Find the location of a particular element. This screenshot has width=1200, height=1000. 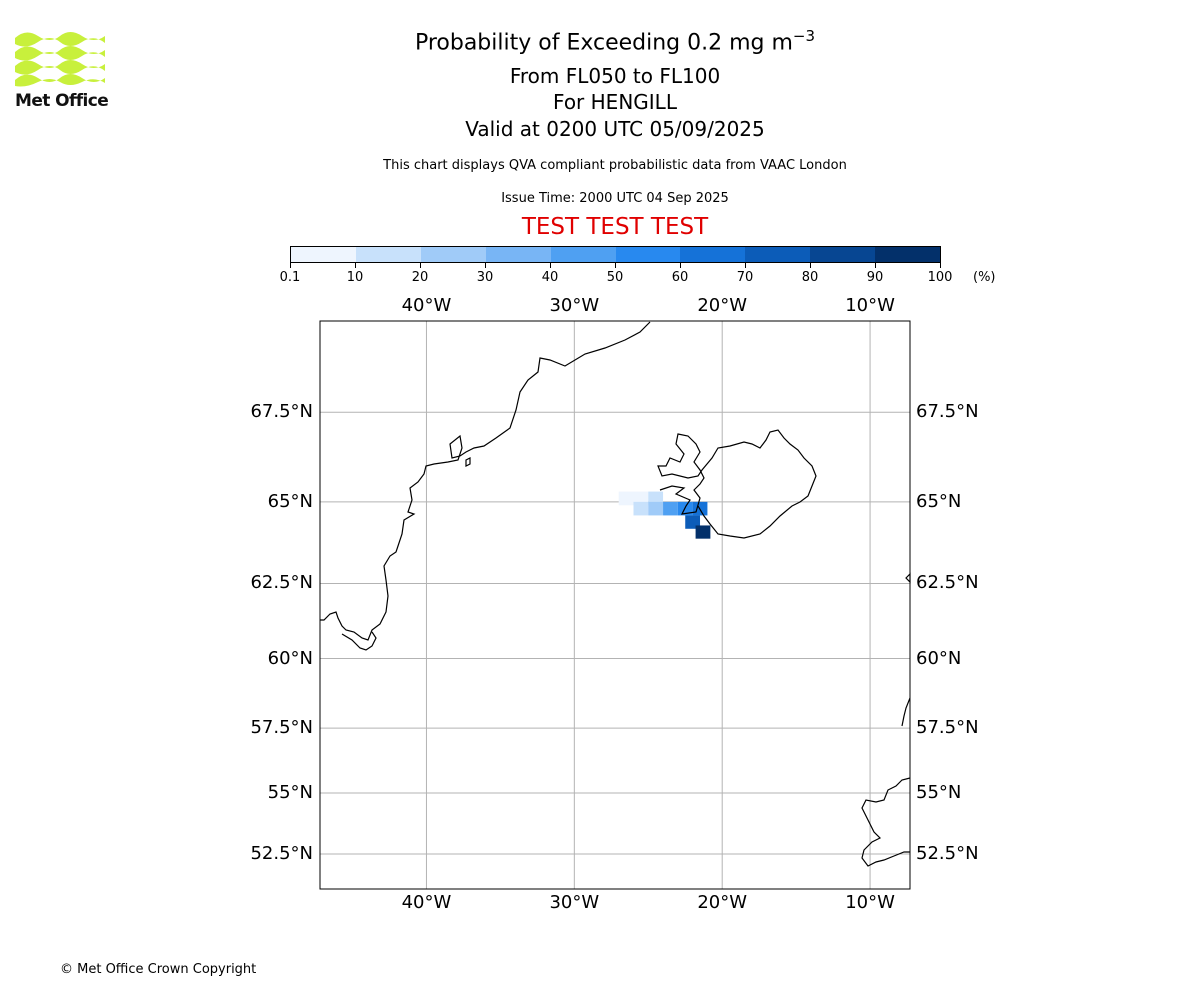

met-office-wave-icon is located at coordinates (60, 59).